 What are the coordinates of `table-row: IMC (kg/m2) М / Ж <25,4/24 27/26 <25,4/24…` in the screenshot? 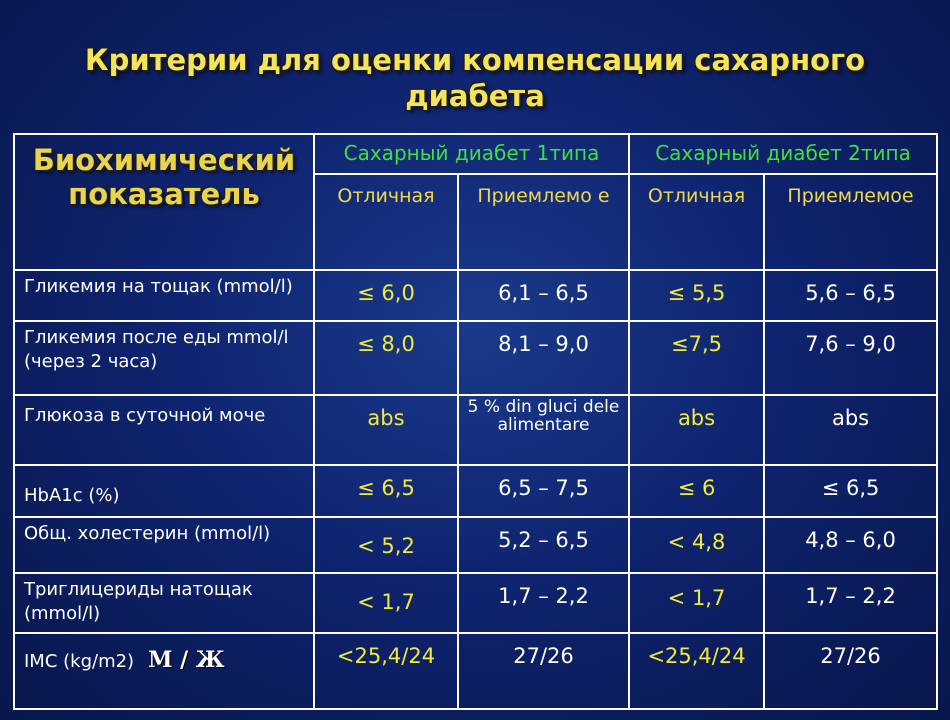 It's located at (476, 671).